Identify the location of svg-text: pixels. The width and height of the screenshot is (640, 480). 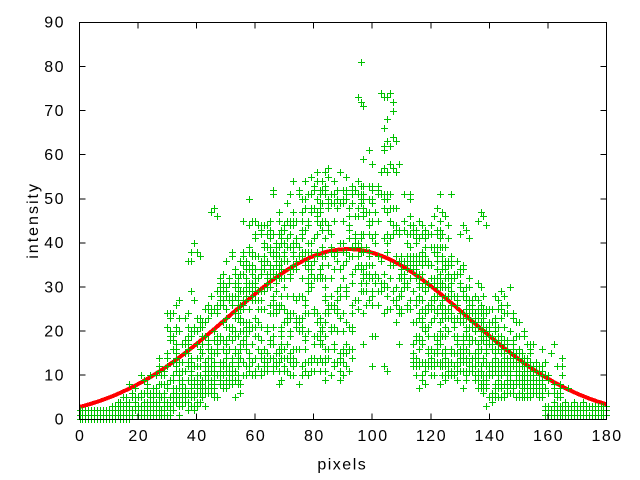
(342, 465).